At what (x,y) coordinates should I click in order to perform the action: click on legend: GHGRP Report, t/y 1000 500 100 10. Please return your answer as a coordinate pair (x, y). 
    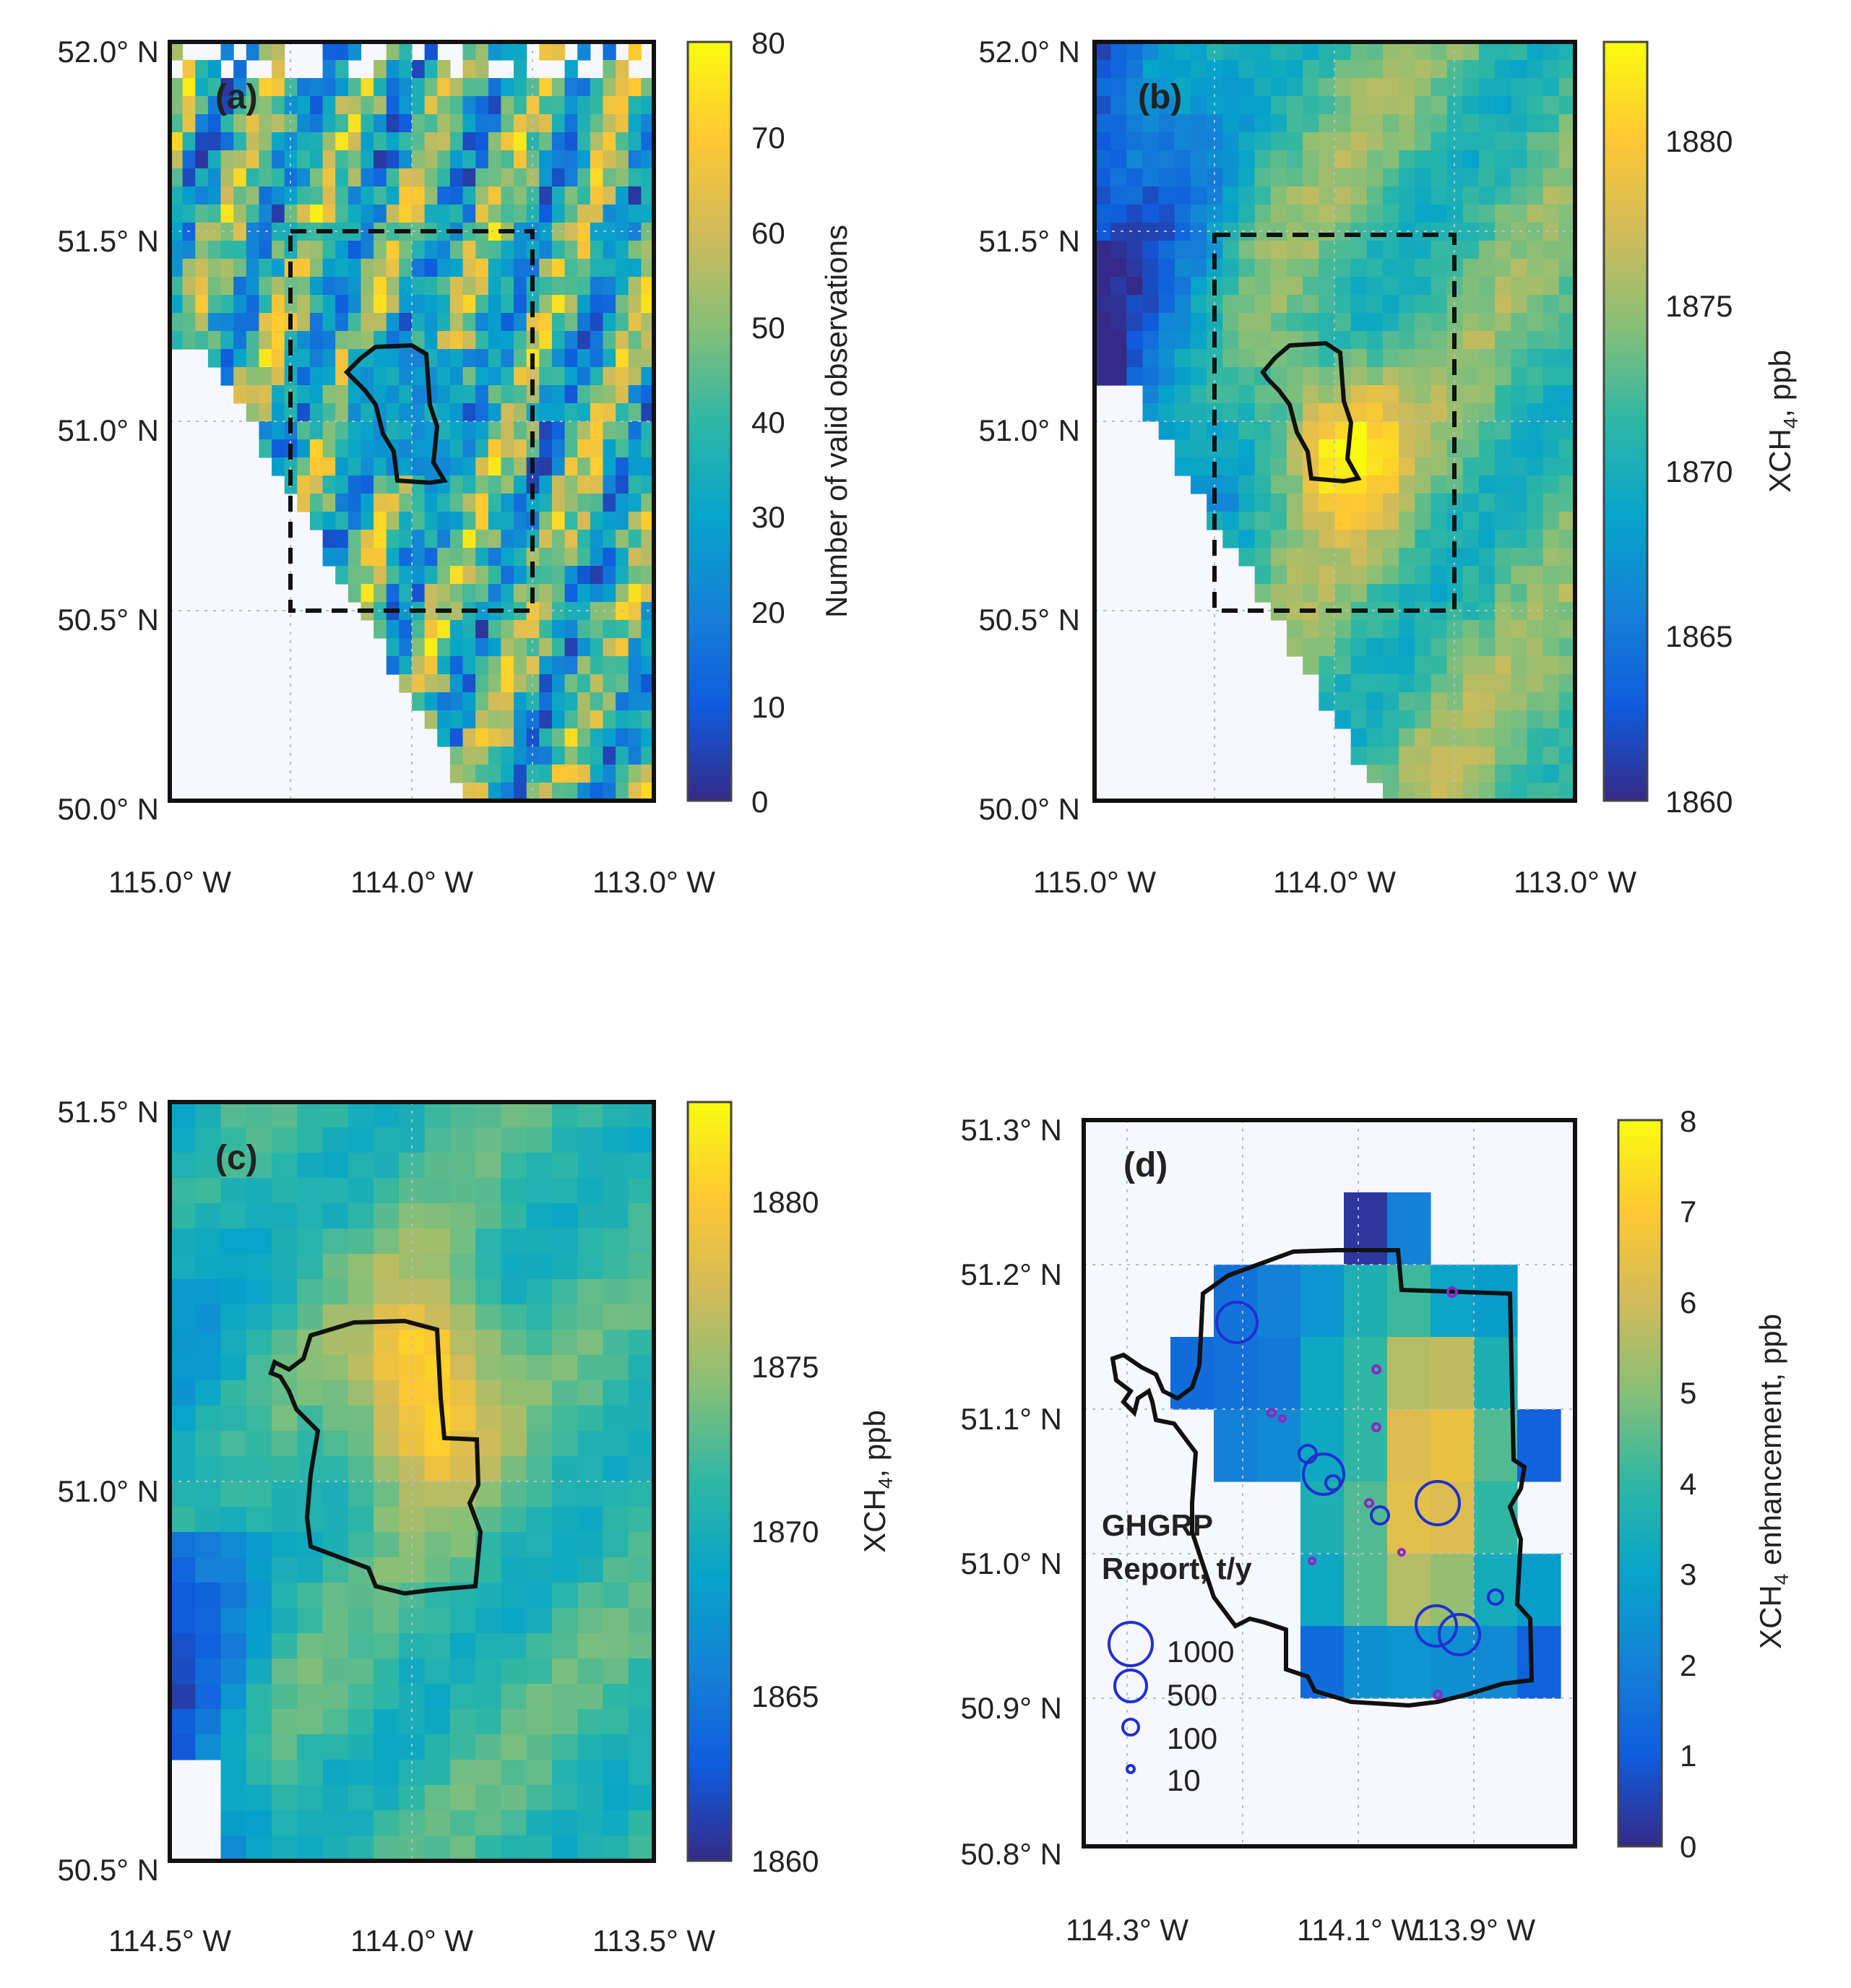
    Looking at the image, I should click on (1177, 1652).